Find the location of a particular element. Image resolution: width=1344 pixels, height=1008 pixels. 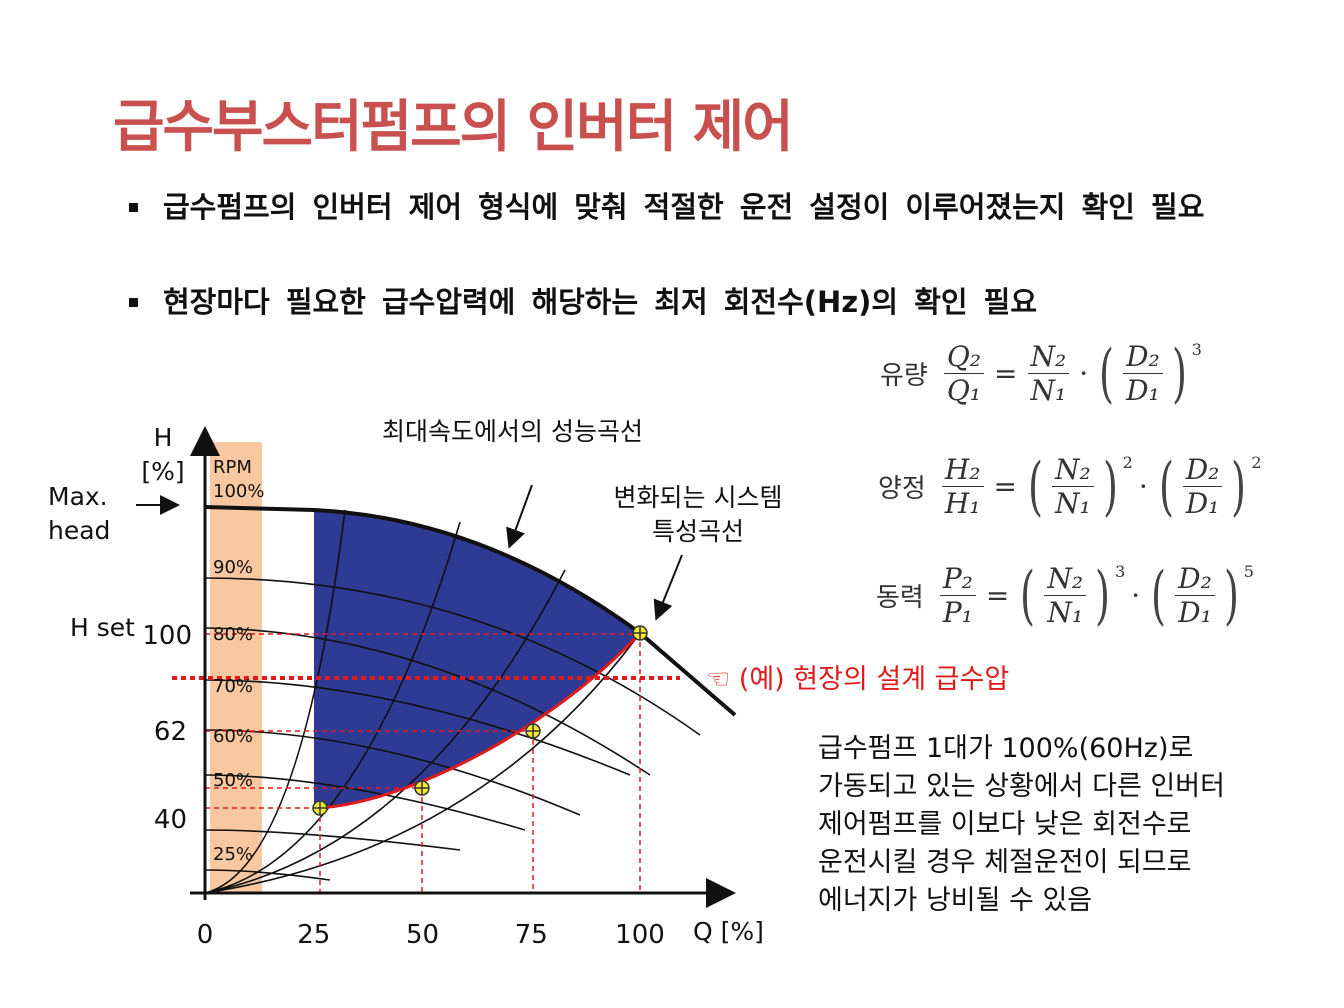

formula-label: 유량 is located at coordinates (904, 376).